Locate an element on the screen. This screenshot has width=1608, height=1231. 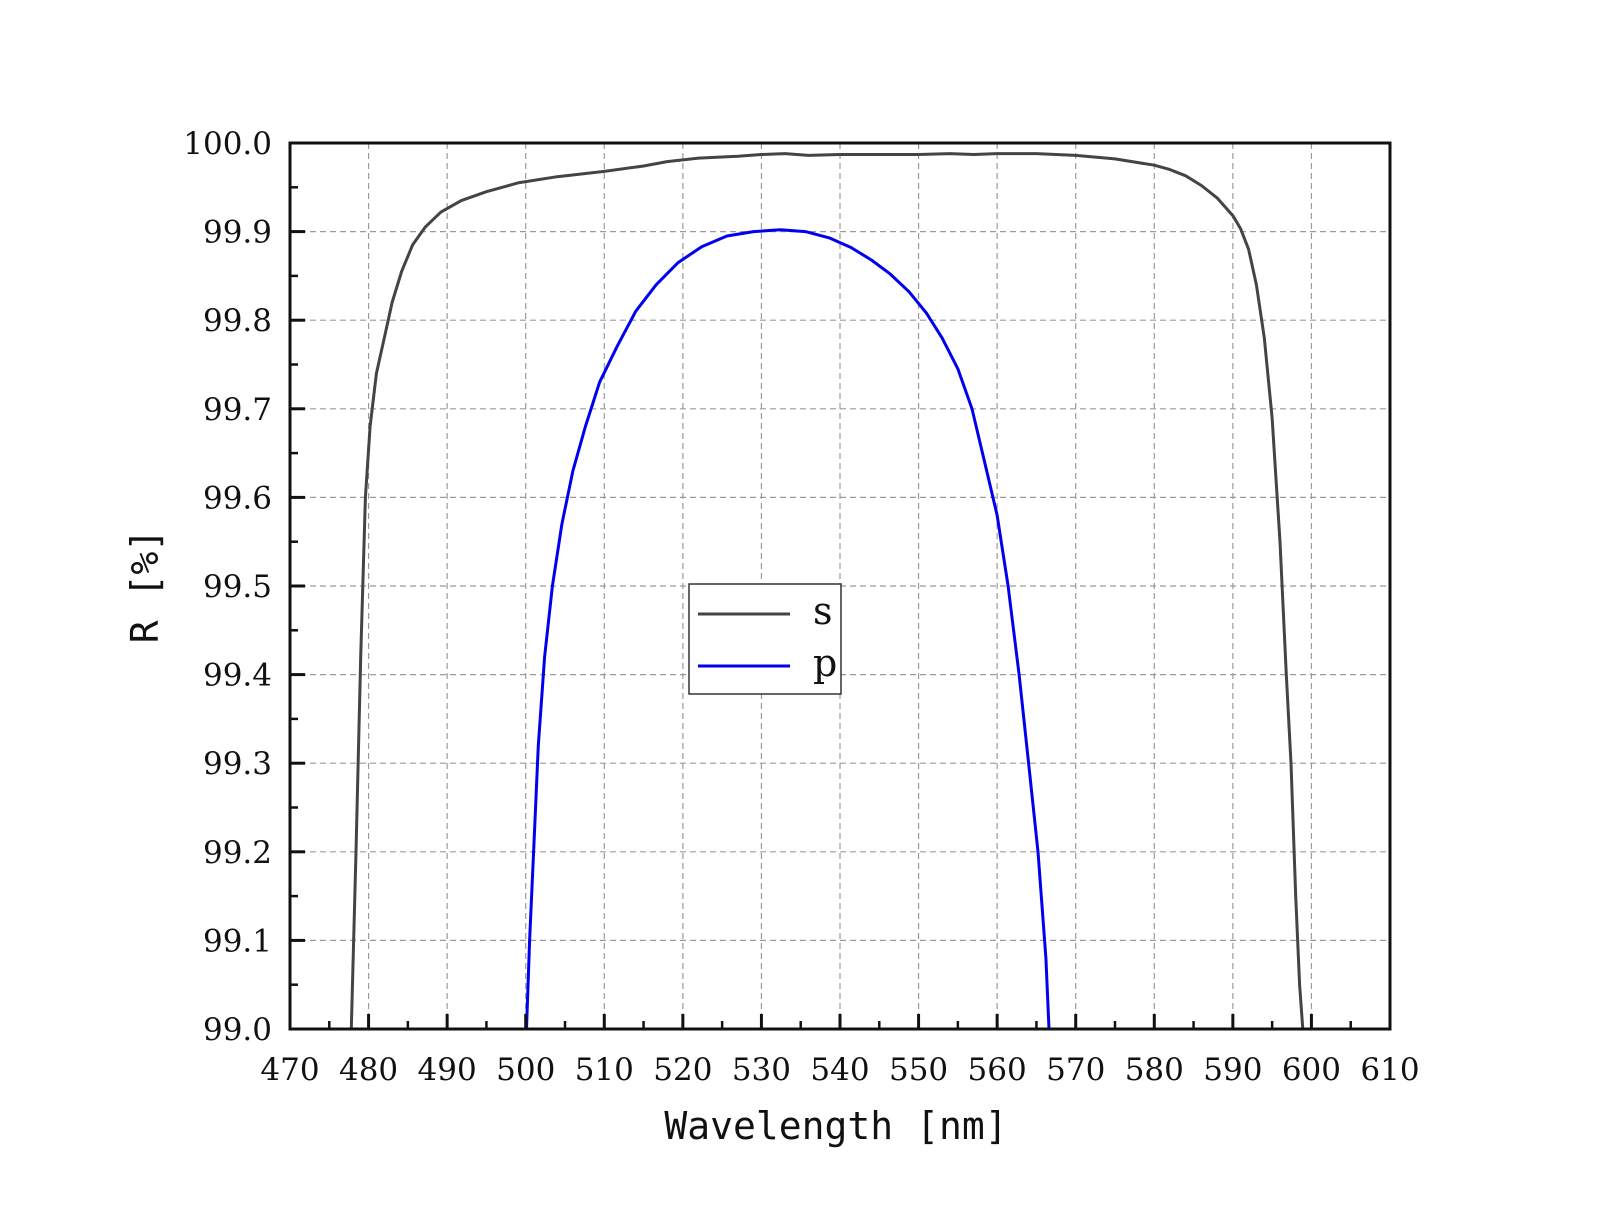
x-axis-title: Wavelength [nm] is located at coordinates (835, 1126).